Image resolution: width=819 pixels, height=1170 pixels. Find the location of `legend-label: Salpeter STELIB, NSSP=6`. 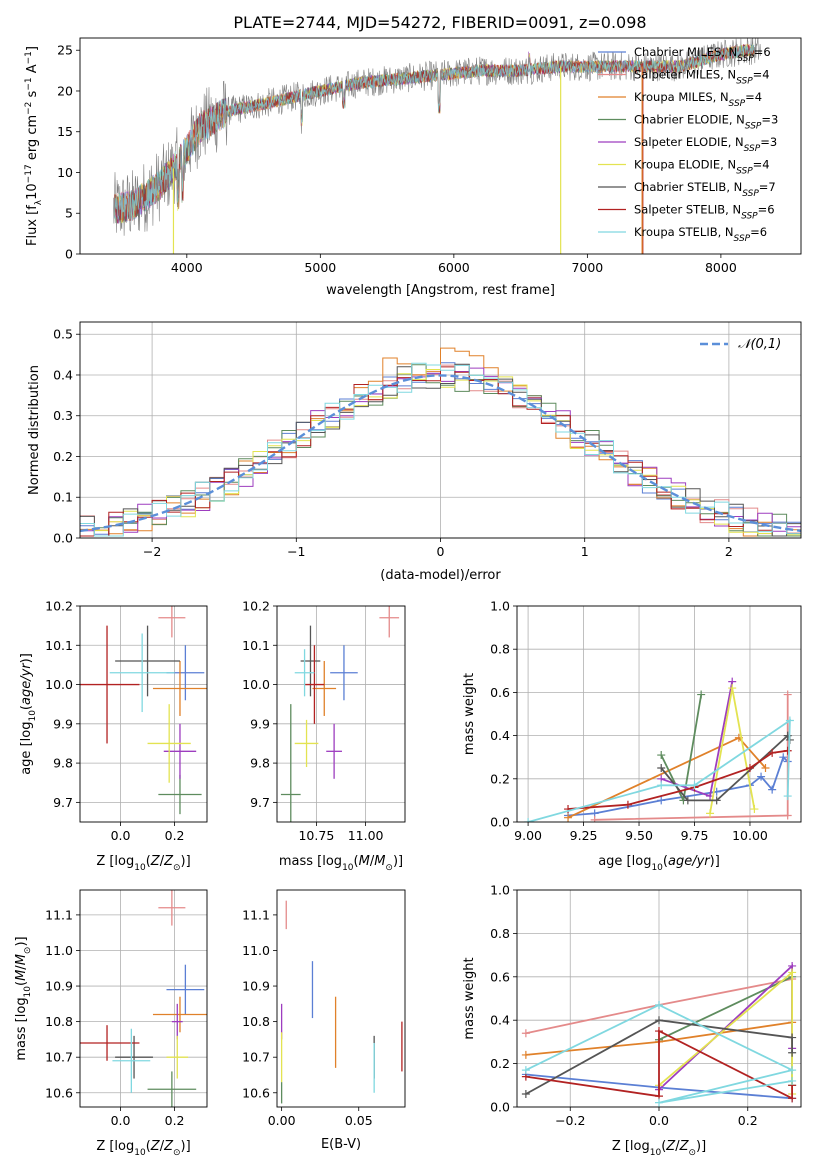

legend-label: Salpeter STELIB, NSSP=6 is located at coordinates (704, 212).